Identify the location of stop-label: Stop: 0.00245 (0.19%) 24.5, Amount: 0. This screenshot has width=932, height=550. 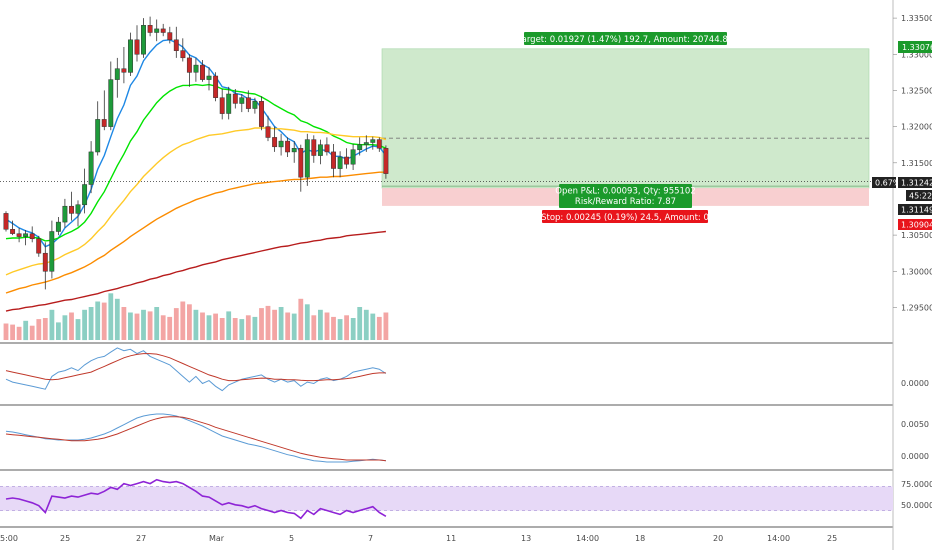
(625, 216).